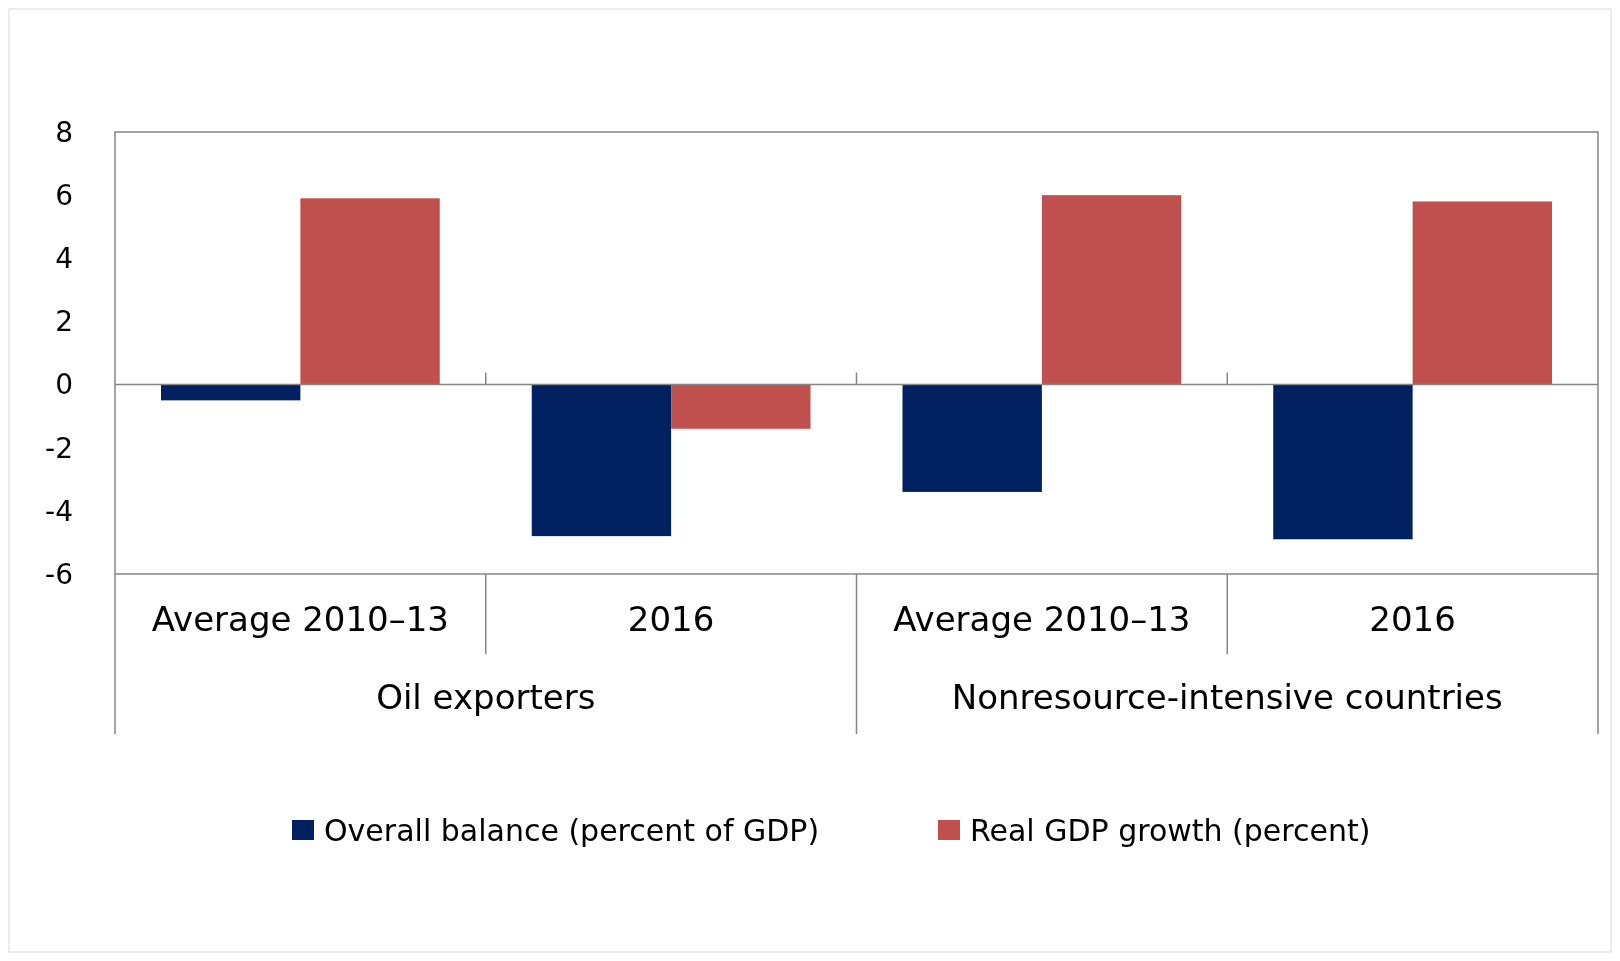 The height and width of the screenshot is (961, 1620). Describe the element at coordinates (64, 132) in the screenshot. I see `y-tick-label: 8` at that location.